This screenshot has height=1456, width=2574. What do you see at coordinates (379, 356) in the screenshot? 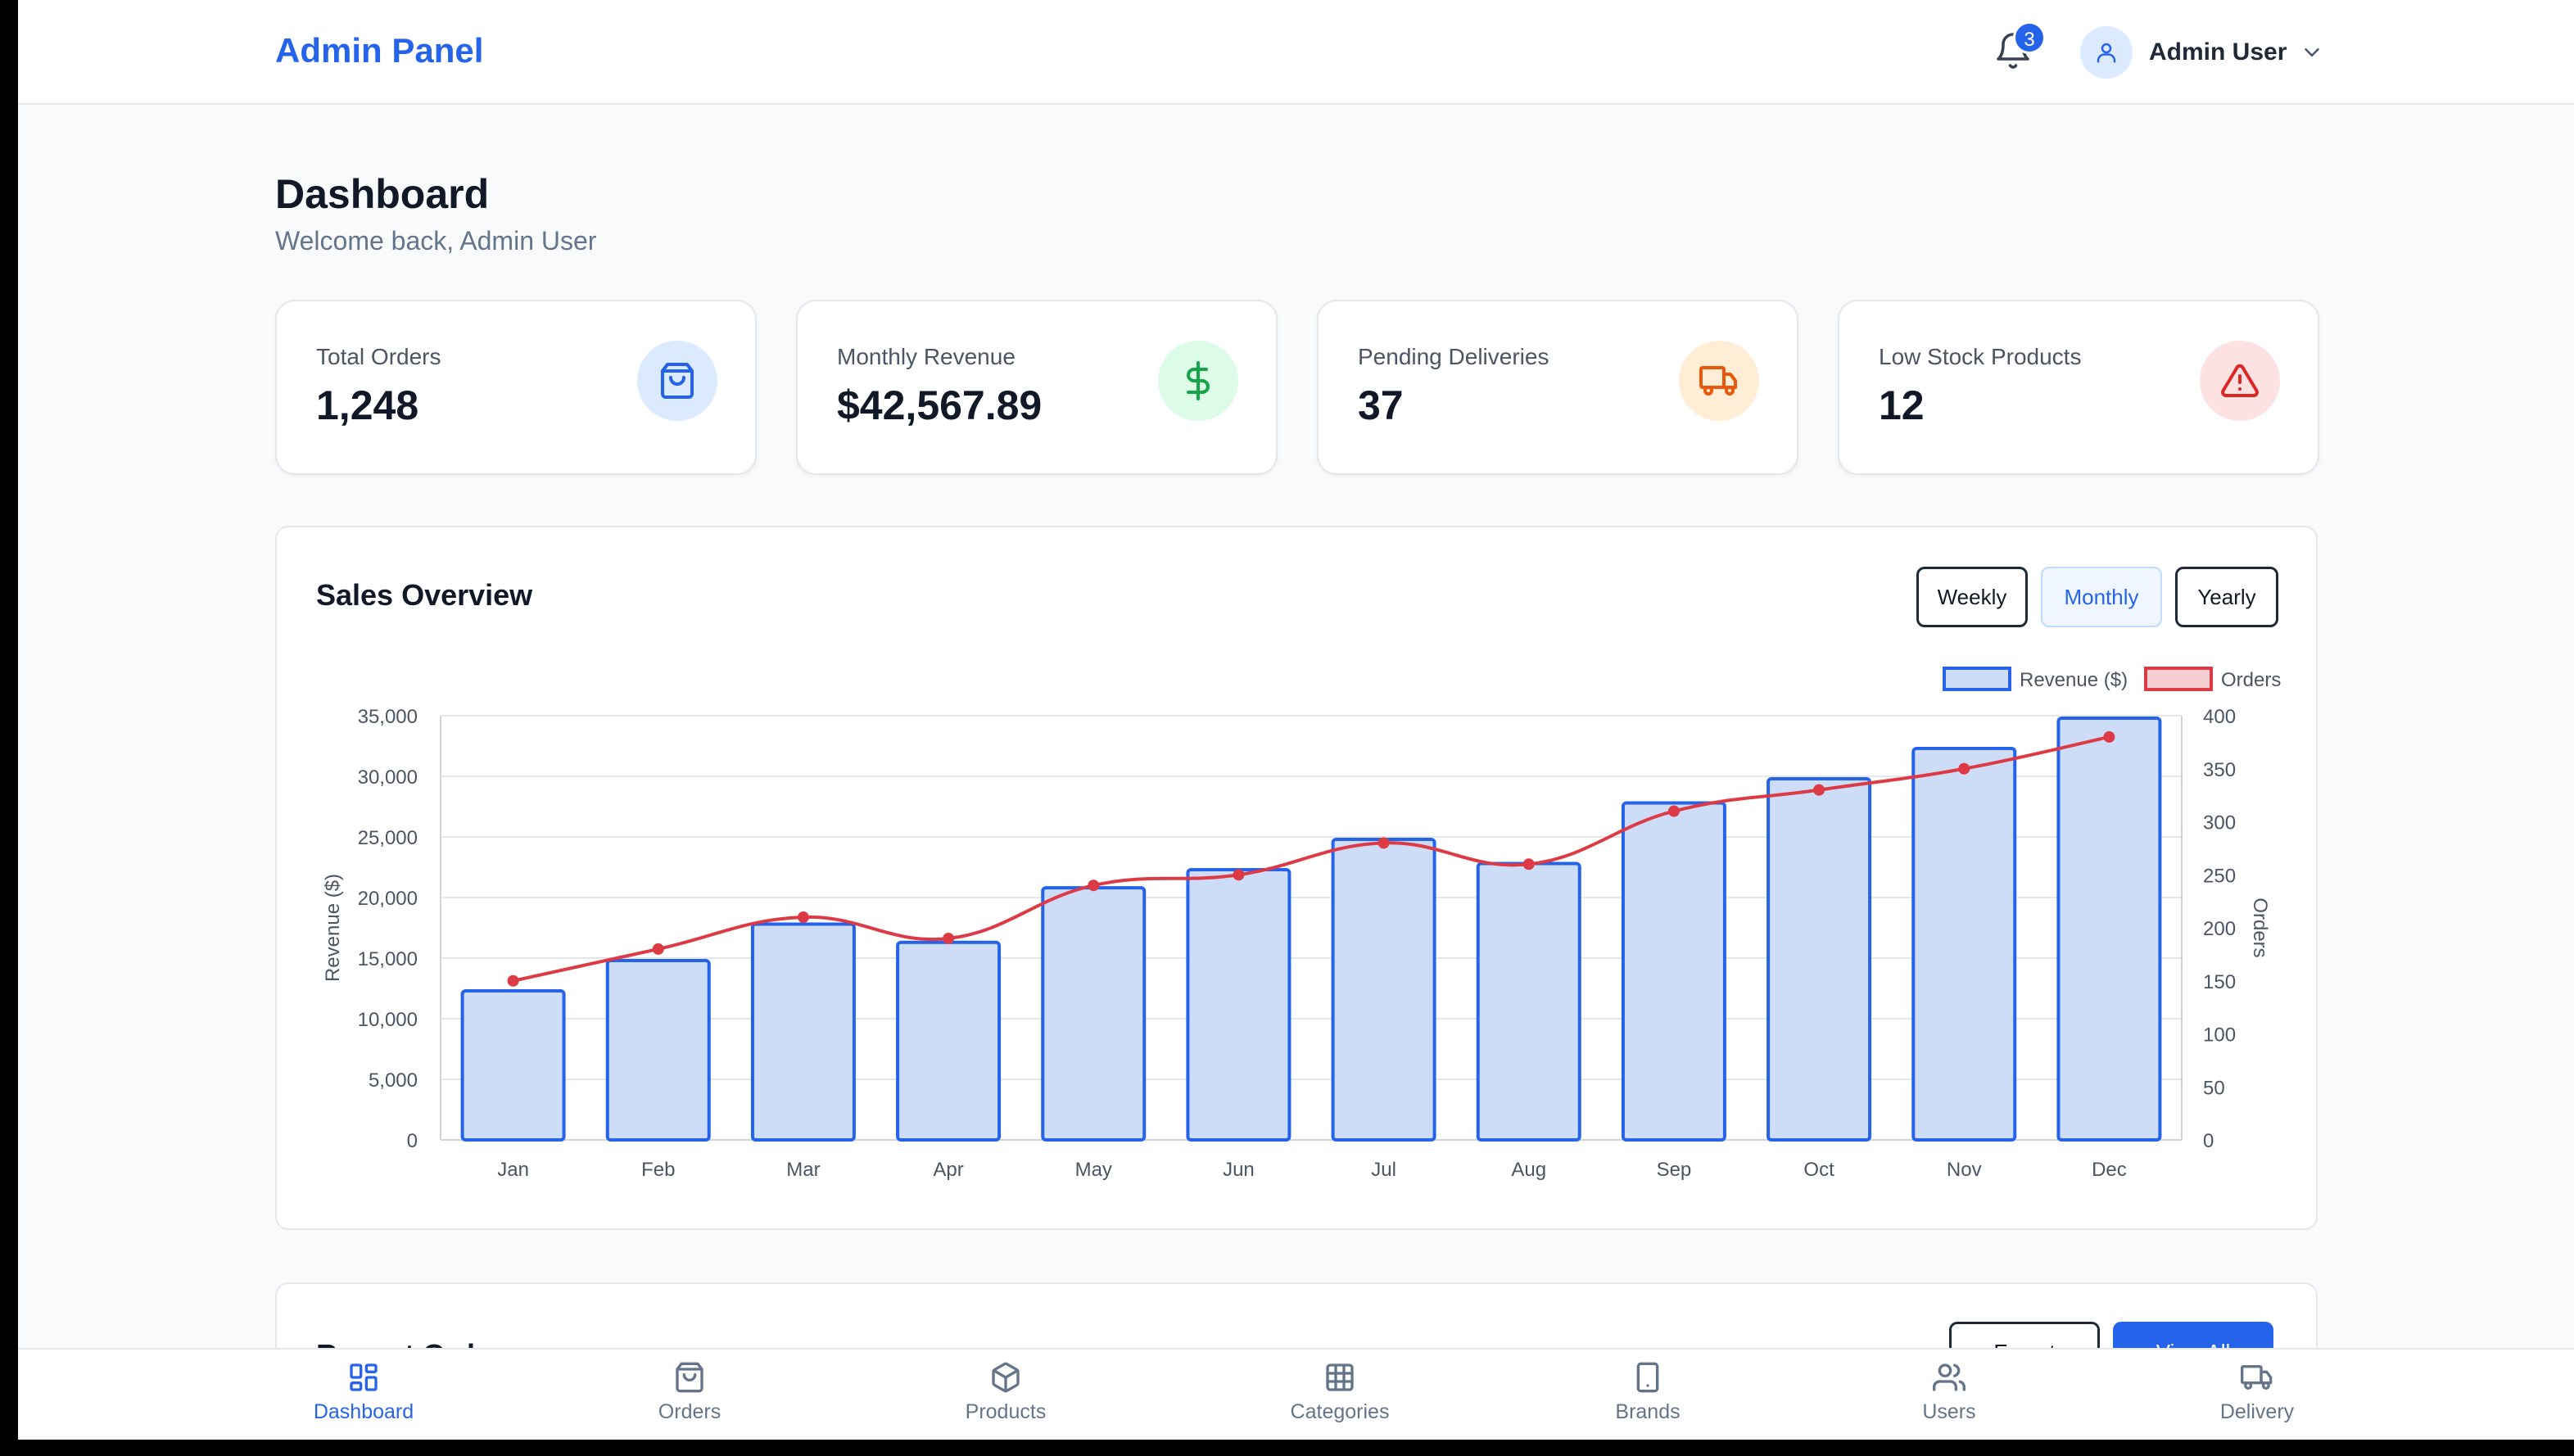
I see `stat-label: Total Orders` at bounding box center [379, 356].